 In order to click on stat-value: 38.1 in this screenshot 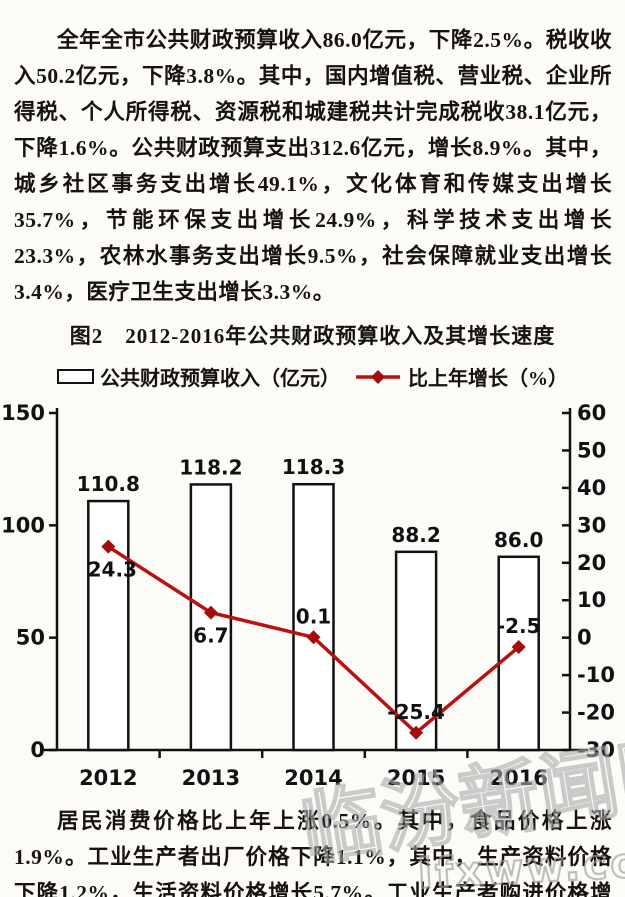, I will do `click(525, 112)`.